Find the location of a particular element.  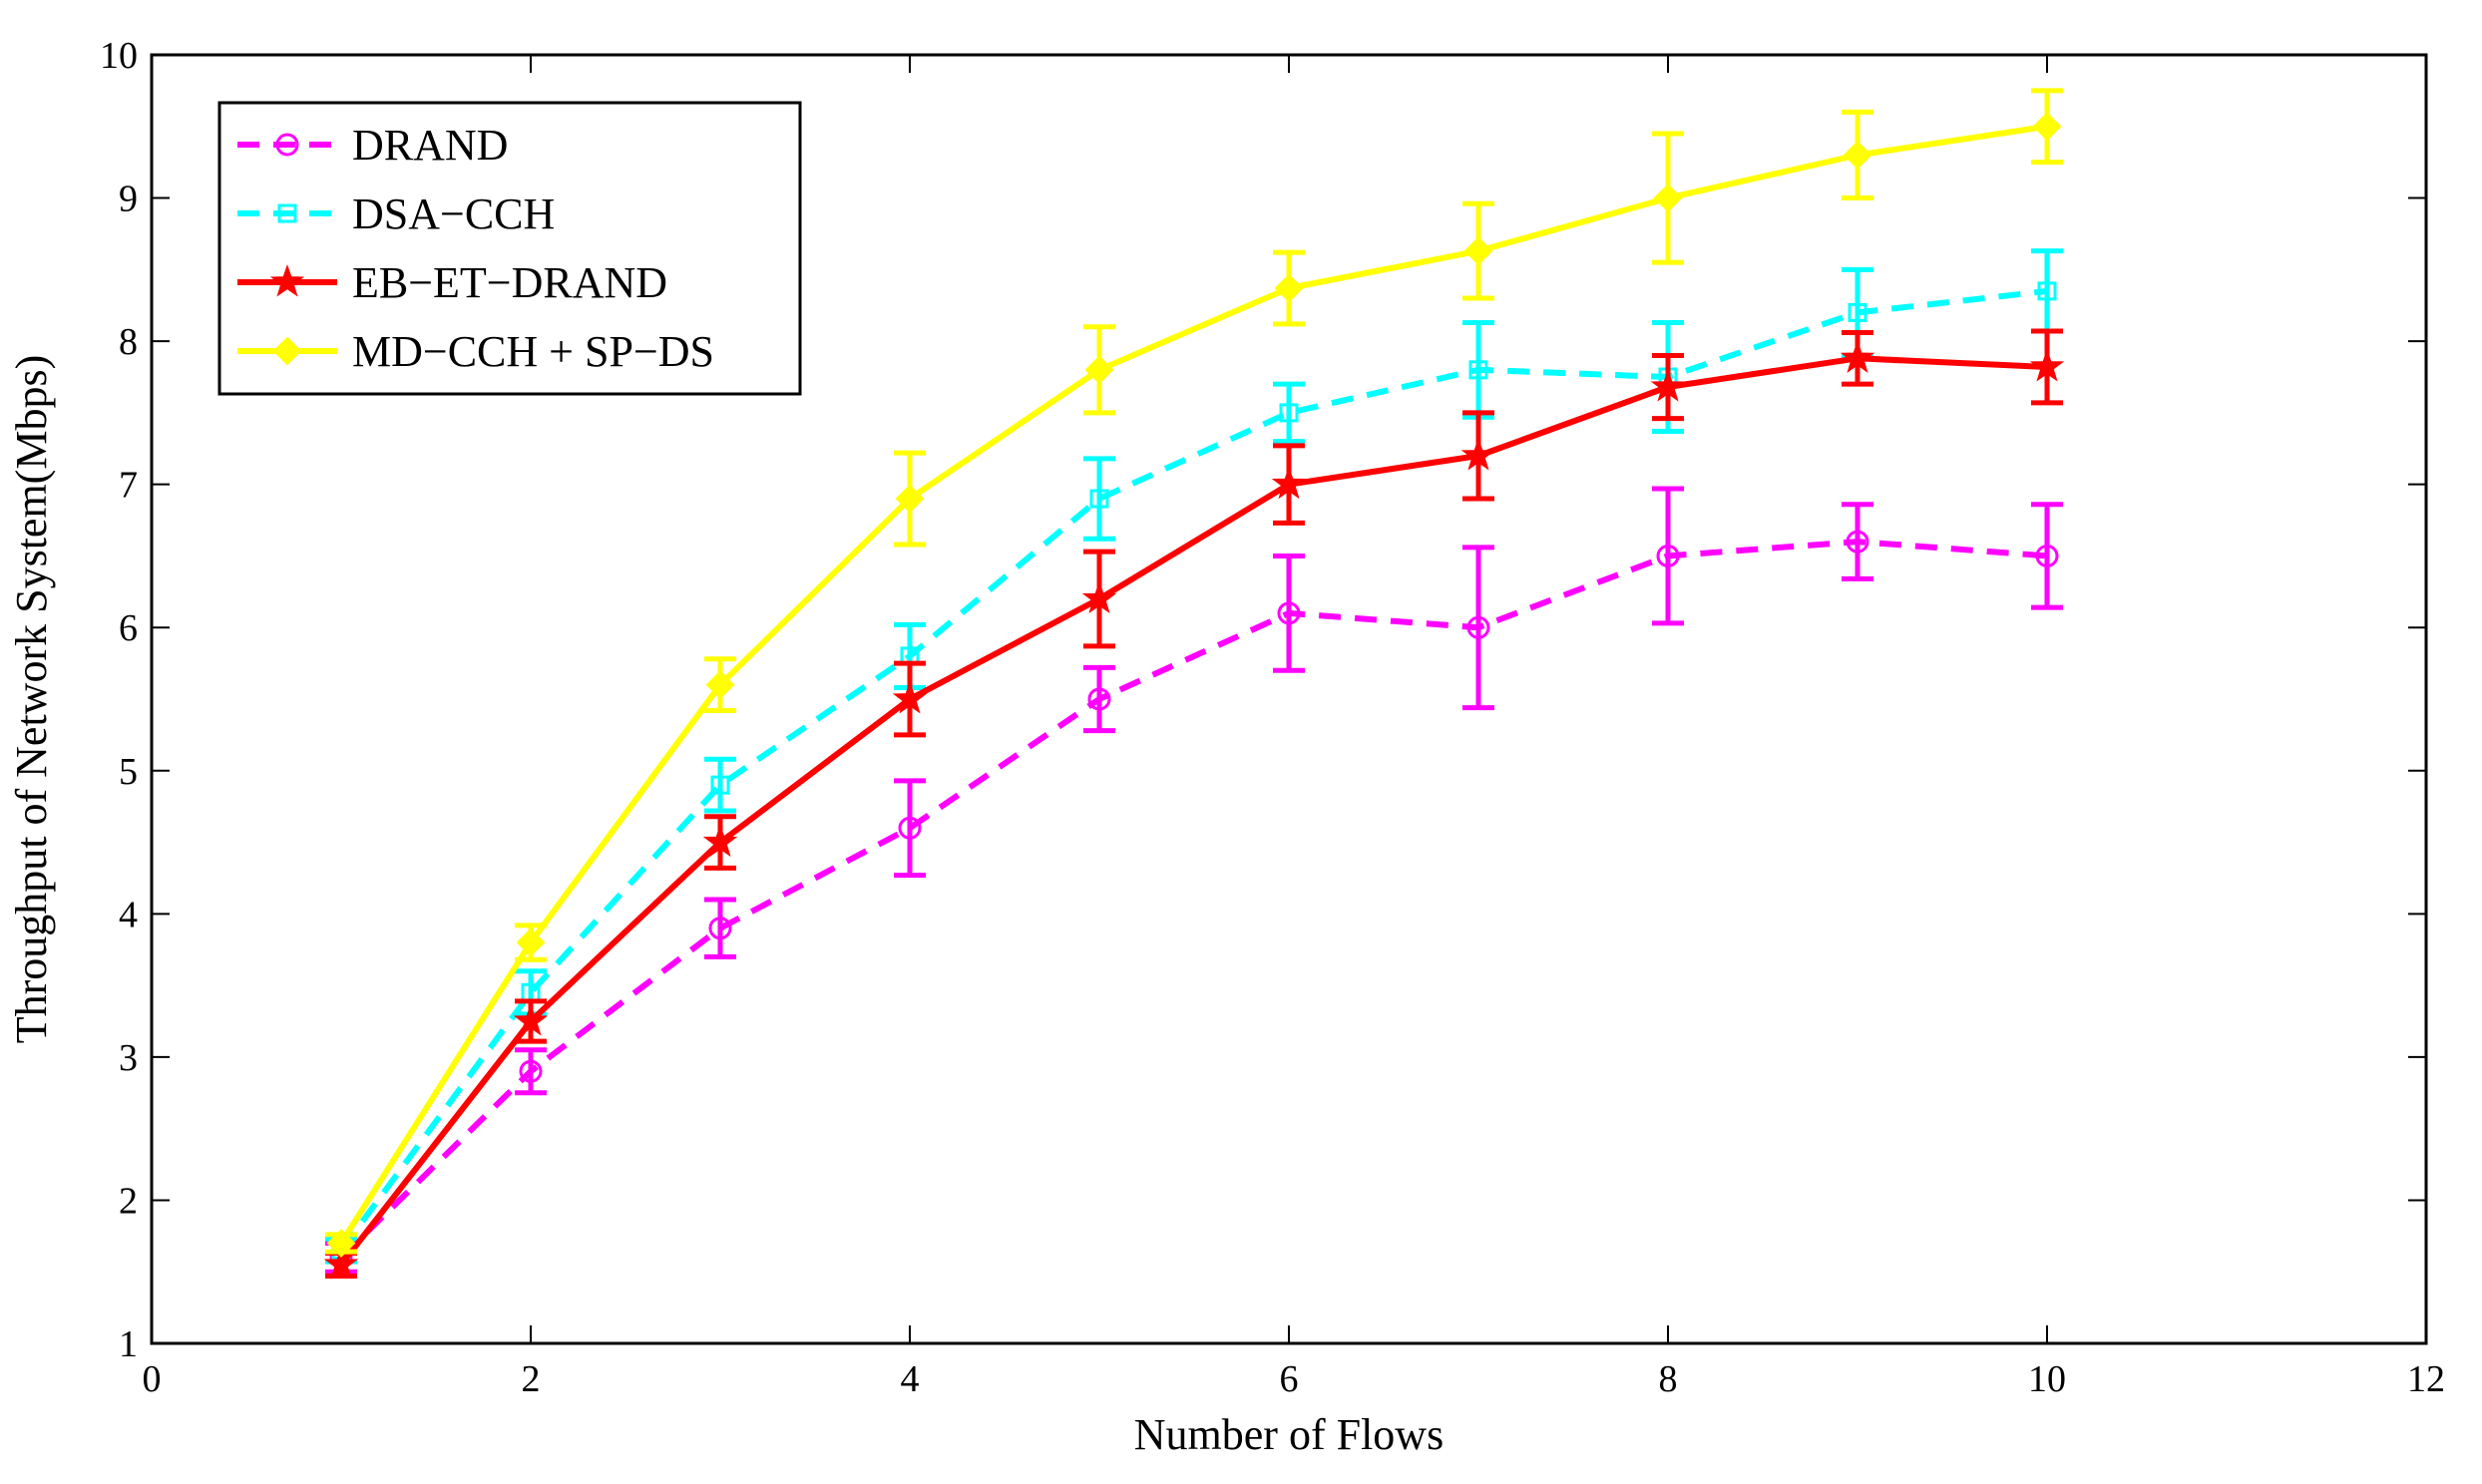

x-tick-label: 10 is located at coordinates (2047, 1379).